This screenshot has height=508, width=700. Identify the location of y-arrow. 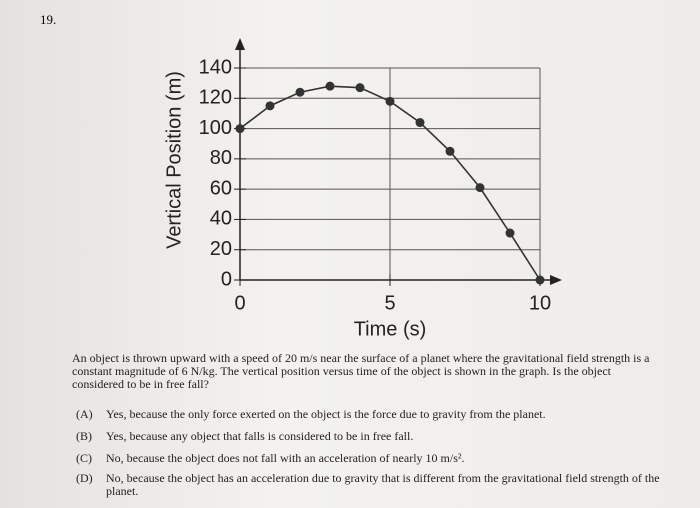
(240, 44).